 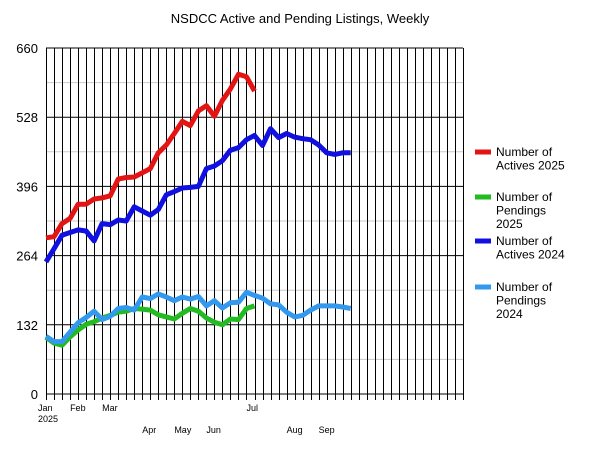 What do you see at coordinates (149, 430) in the screenshot?
I see `x-tick-label: Apr` at bounding box center [149, 430].